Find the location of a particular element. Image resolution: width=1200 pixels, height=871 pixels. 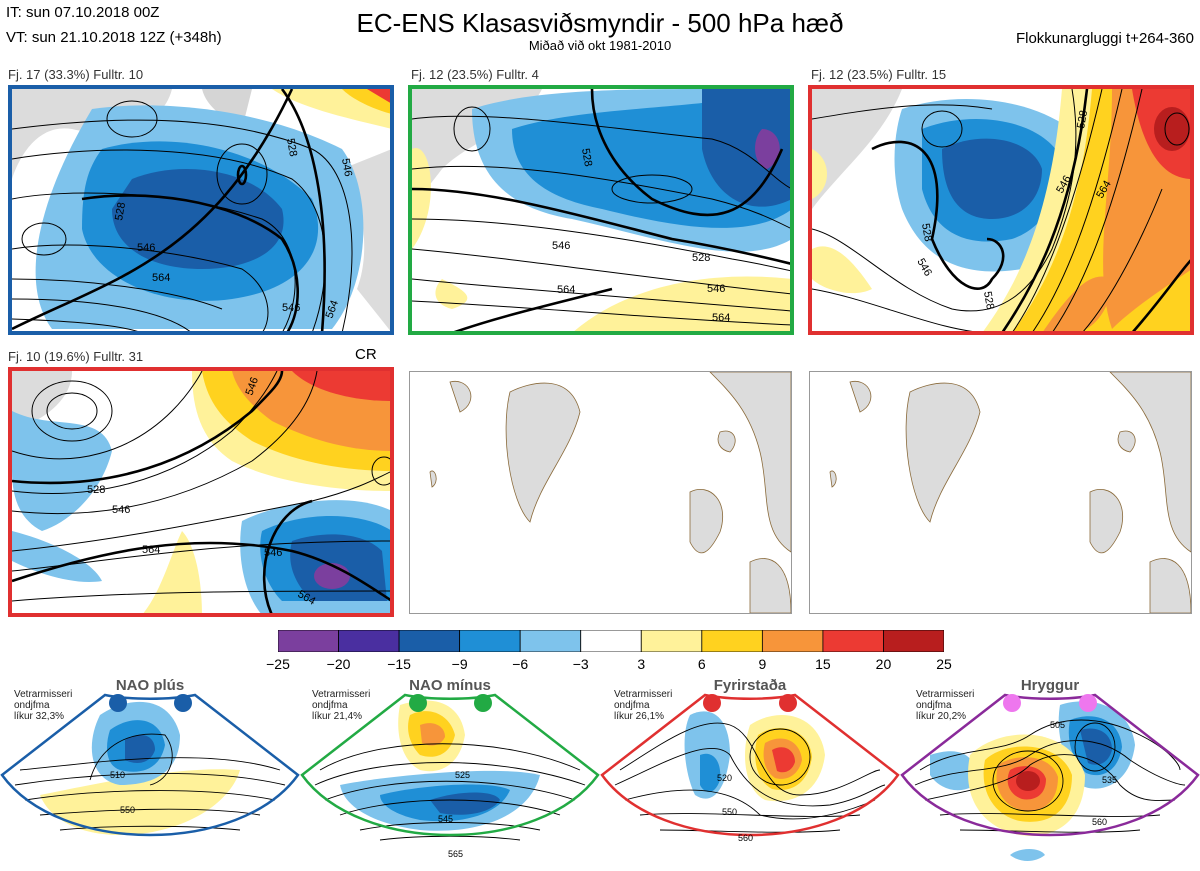

contour-label: 565 is located at coordinates (455, 854).